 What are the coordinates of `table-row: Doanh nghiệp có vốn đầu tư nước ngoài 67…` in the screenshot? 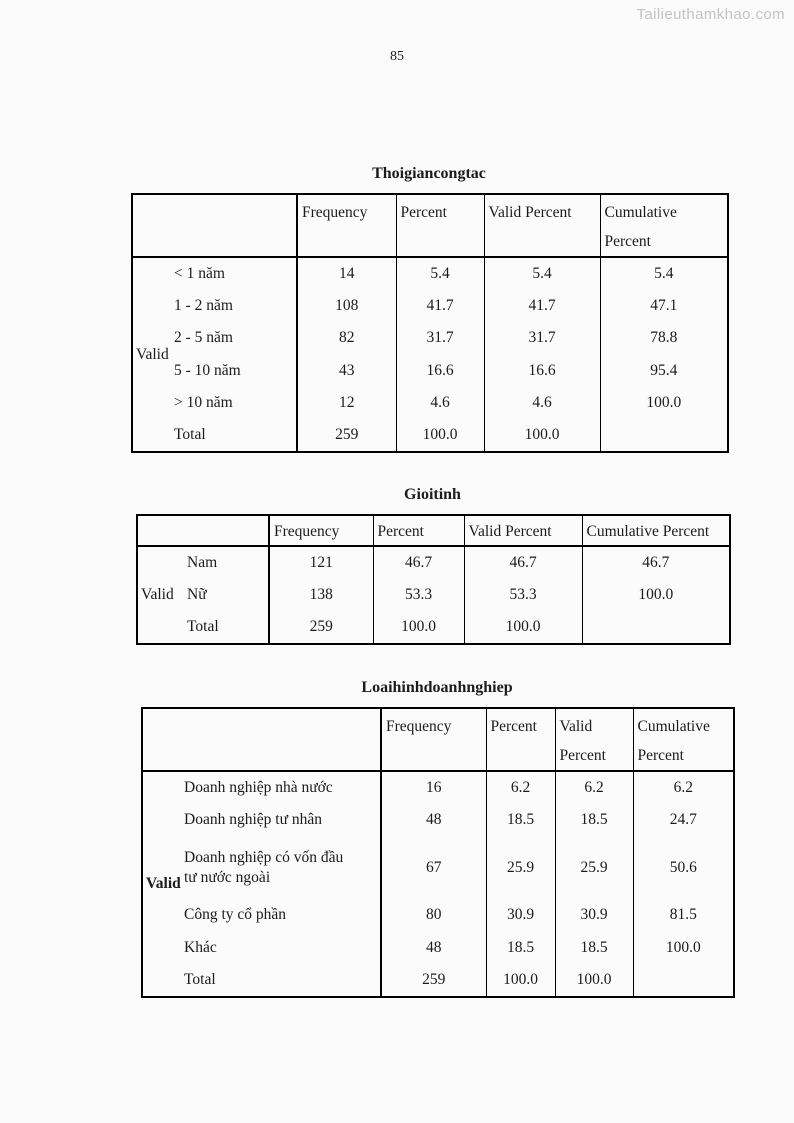 It's located at (438, 867).